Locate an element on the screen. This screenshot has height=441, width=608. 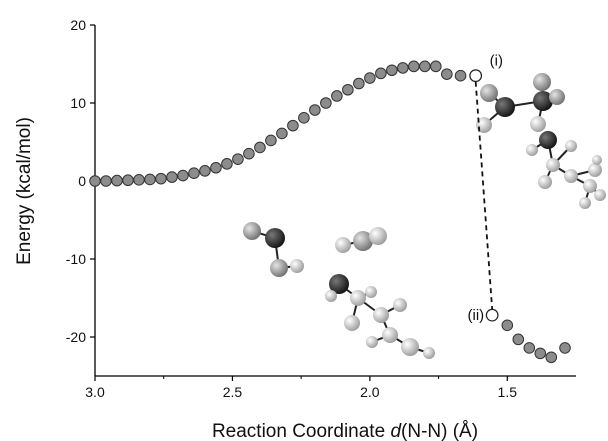
y-tick-label: -20 is located at coordinates (76, 337).